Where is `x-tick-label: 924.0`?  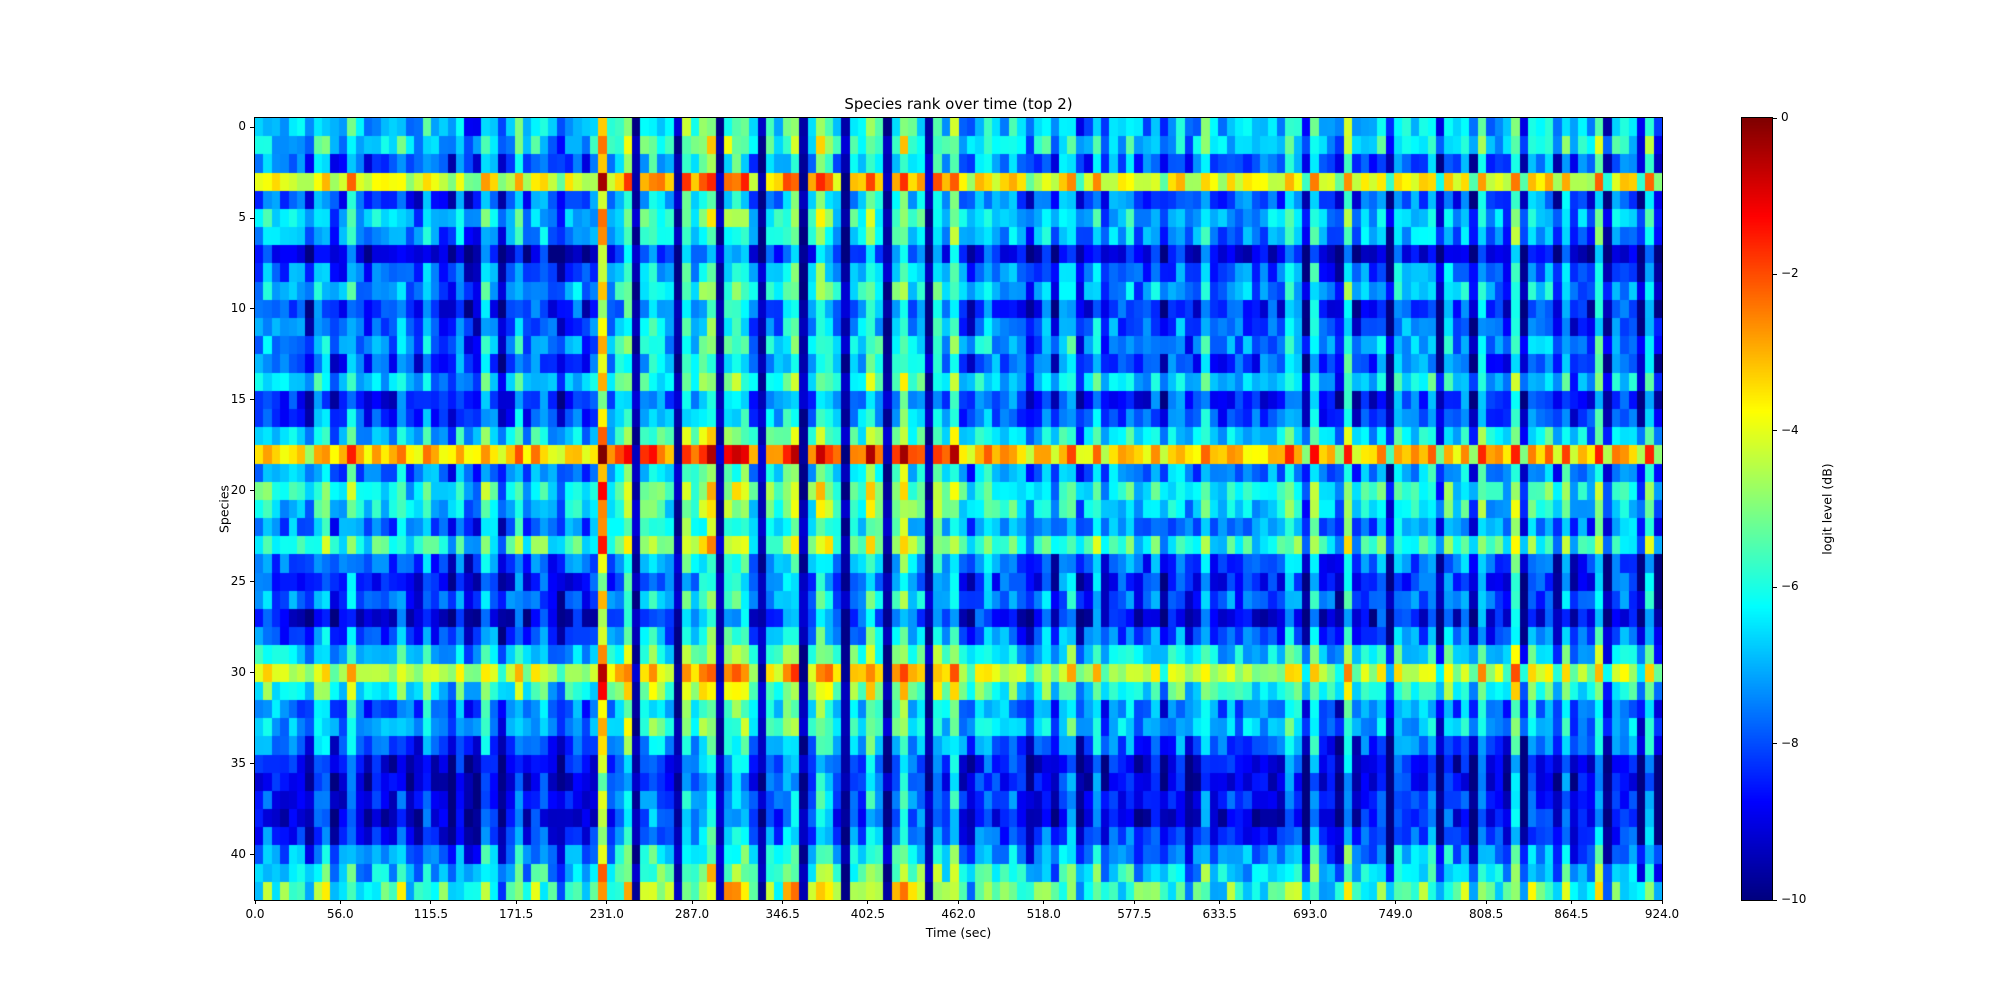 x-tick-label: 924.0 is located at coordinates (1662, 914).